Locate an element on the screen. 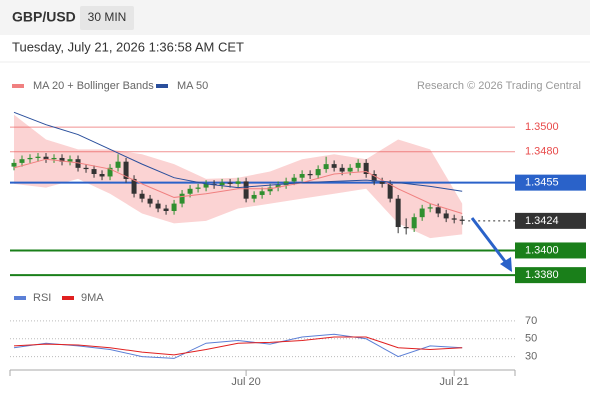  ma-line is located at coordinates (238, 186).